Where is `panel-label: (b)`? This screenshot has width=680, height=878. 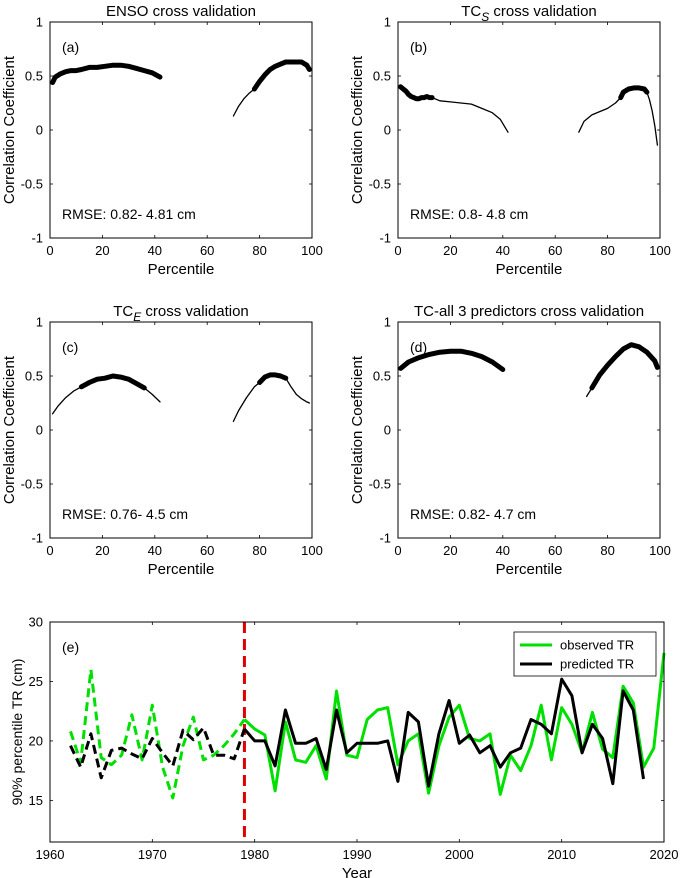
panel-label: (b) is located at coordinates (418, 47).